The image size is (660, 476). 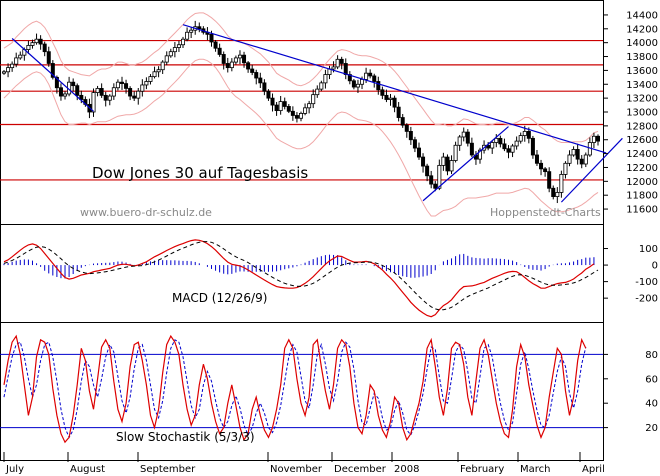 I want to click on price-ytick-label: 13400, so click(x=642, y=85).